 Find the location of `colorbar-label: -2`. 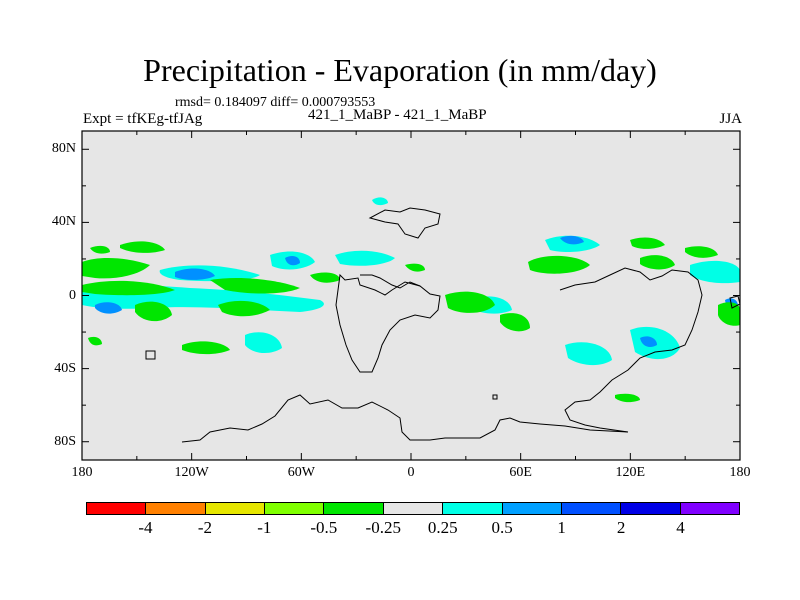

colorbar-label: -2 is located at coordinates (204, 527).